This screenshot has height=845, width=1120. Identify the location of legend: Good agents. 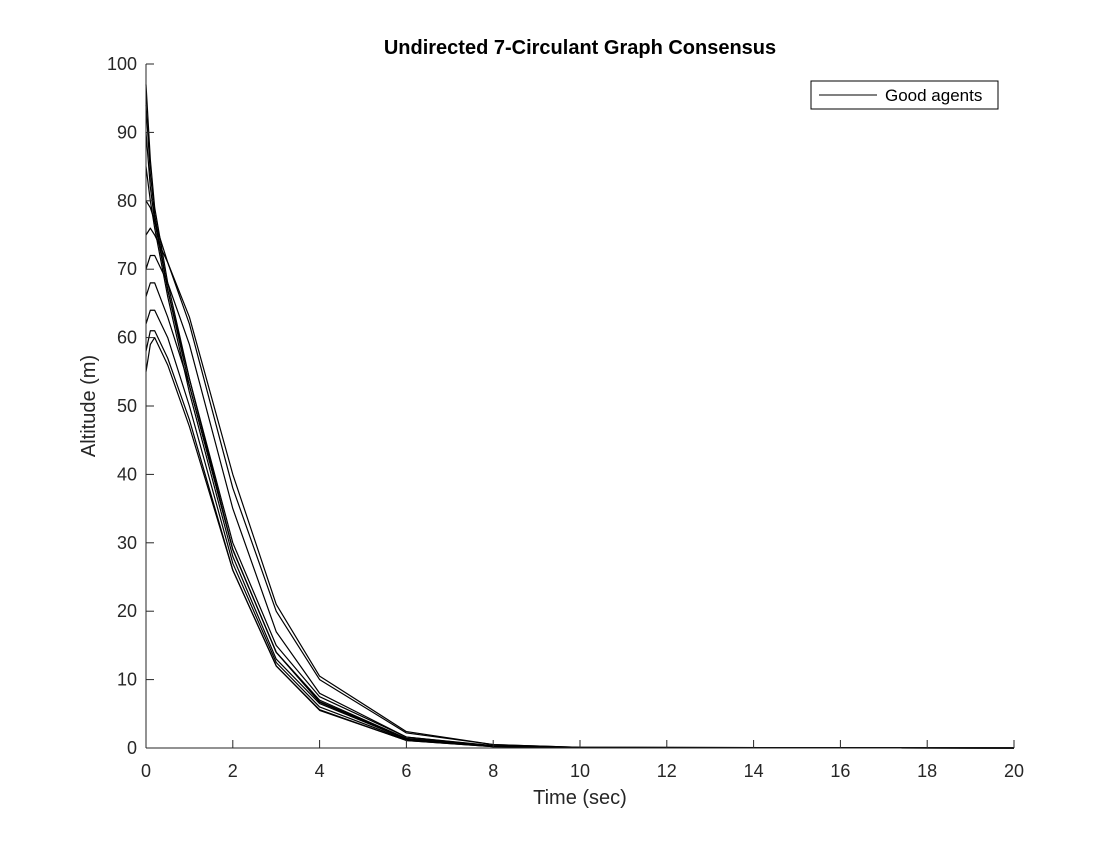
(904, 95).